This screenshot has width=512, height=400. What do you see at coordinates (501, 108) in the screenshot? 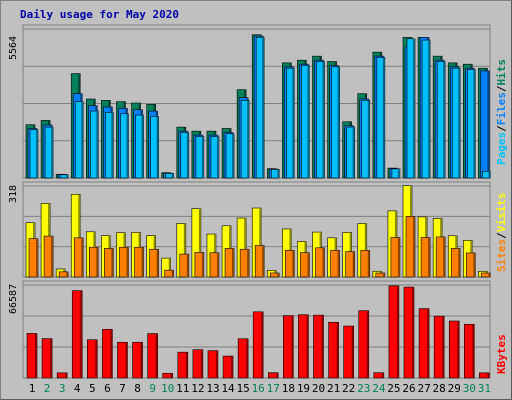
I see `legend-files: Files` at bounding box center [501, 108].